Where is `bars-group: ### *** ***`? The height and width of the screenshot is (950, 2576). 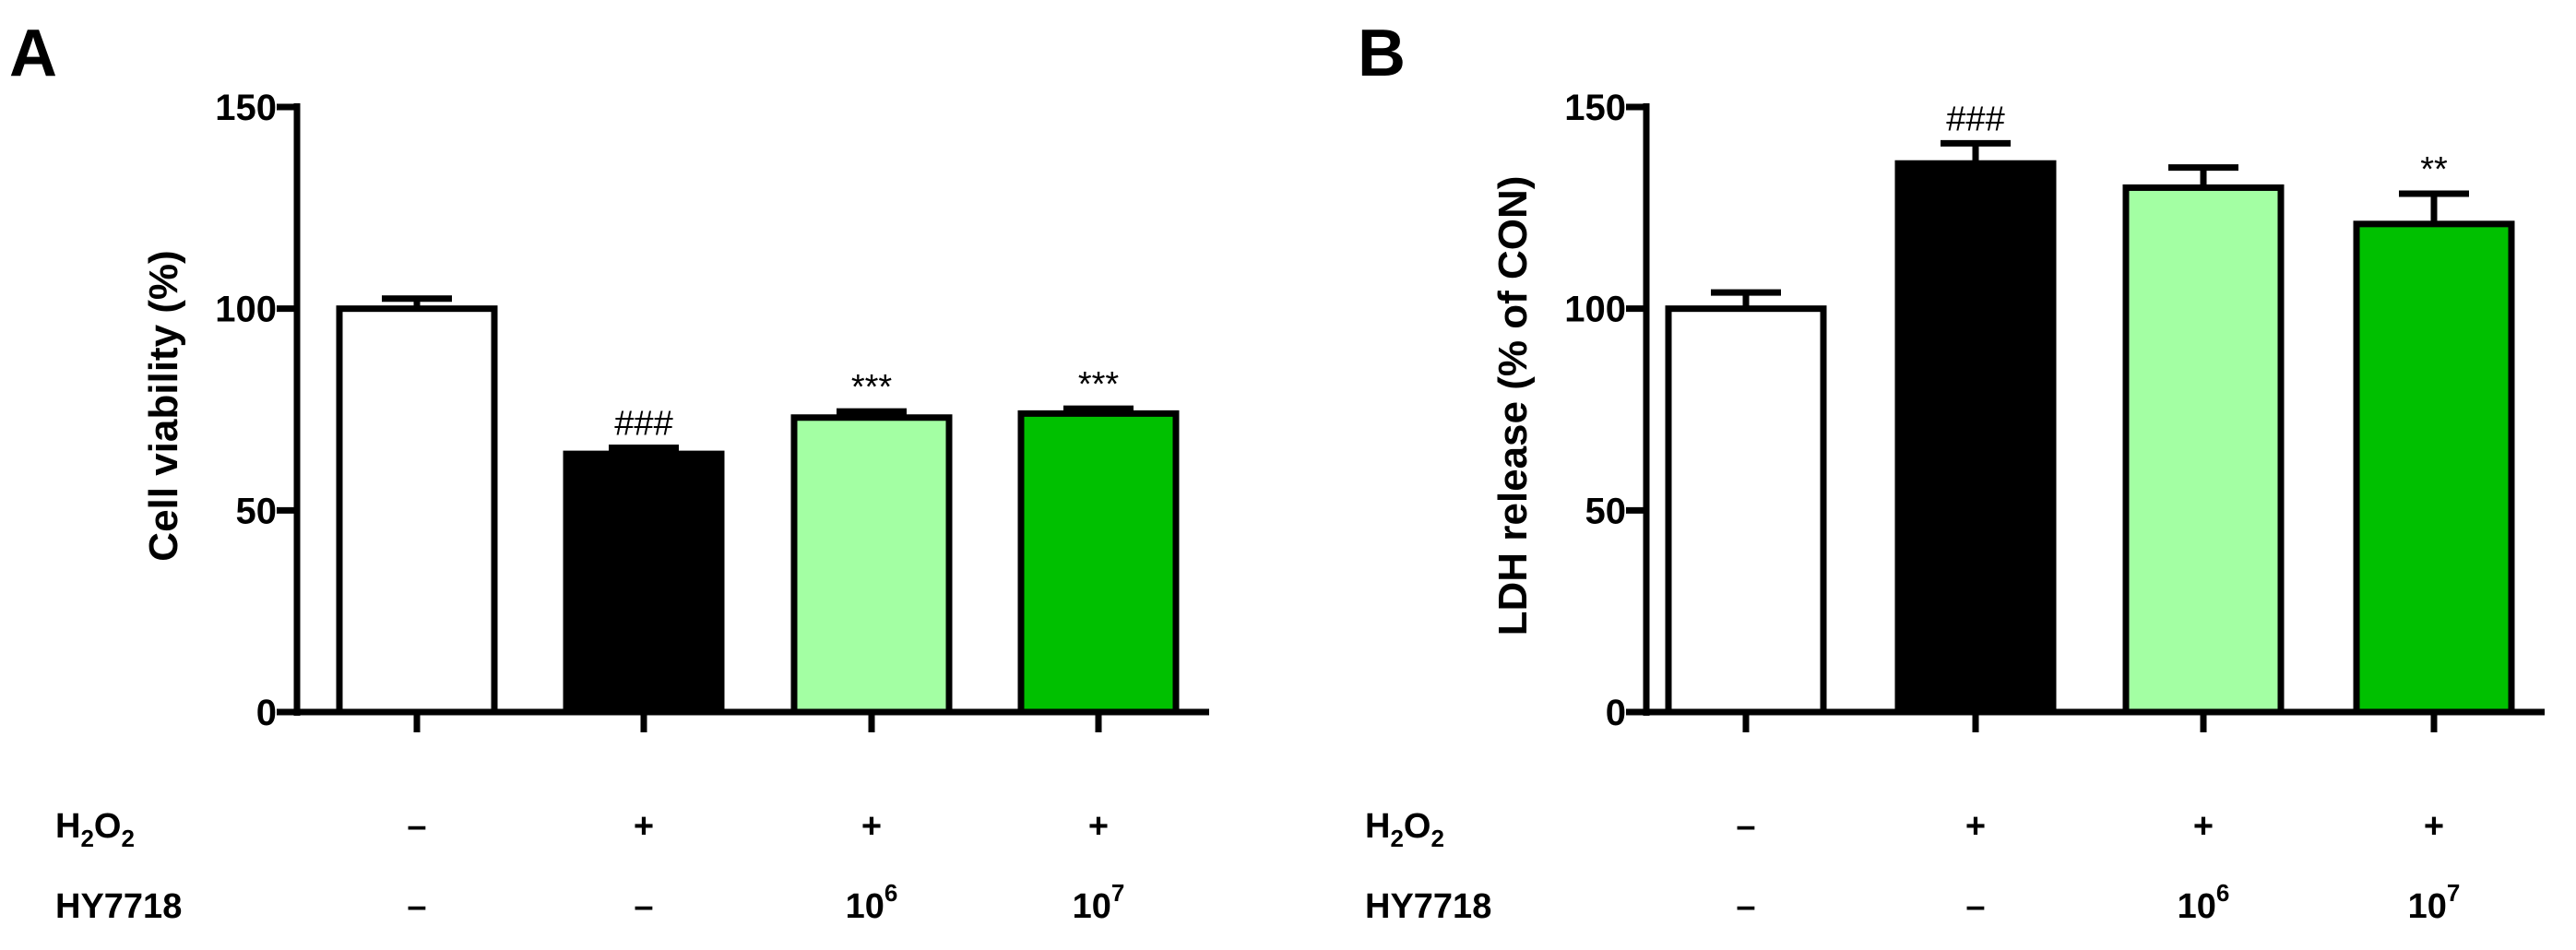
bars-group: ### *** *** is located at coordinates (758, 506).